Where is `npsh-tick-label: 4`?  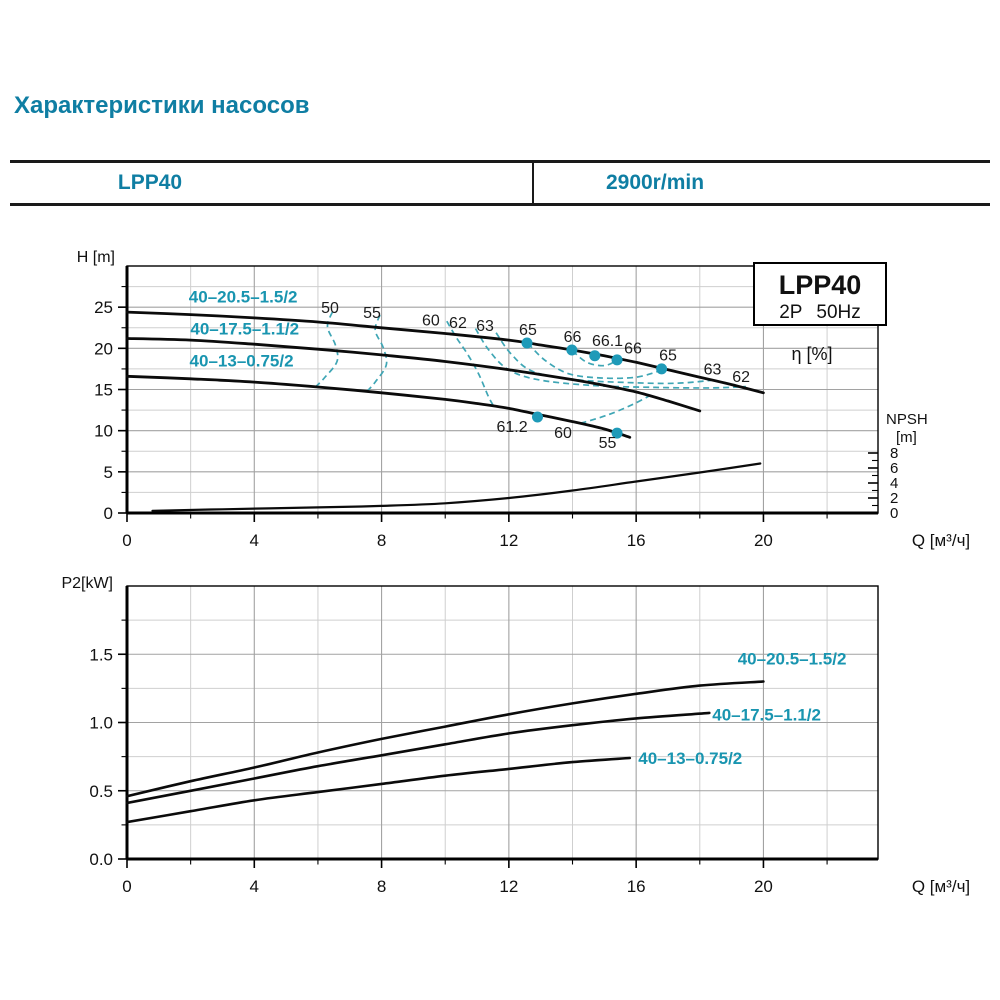 npsh-tick-label: 4 is located at coordinates (894, 483).